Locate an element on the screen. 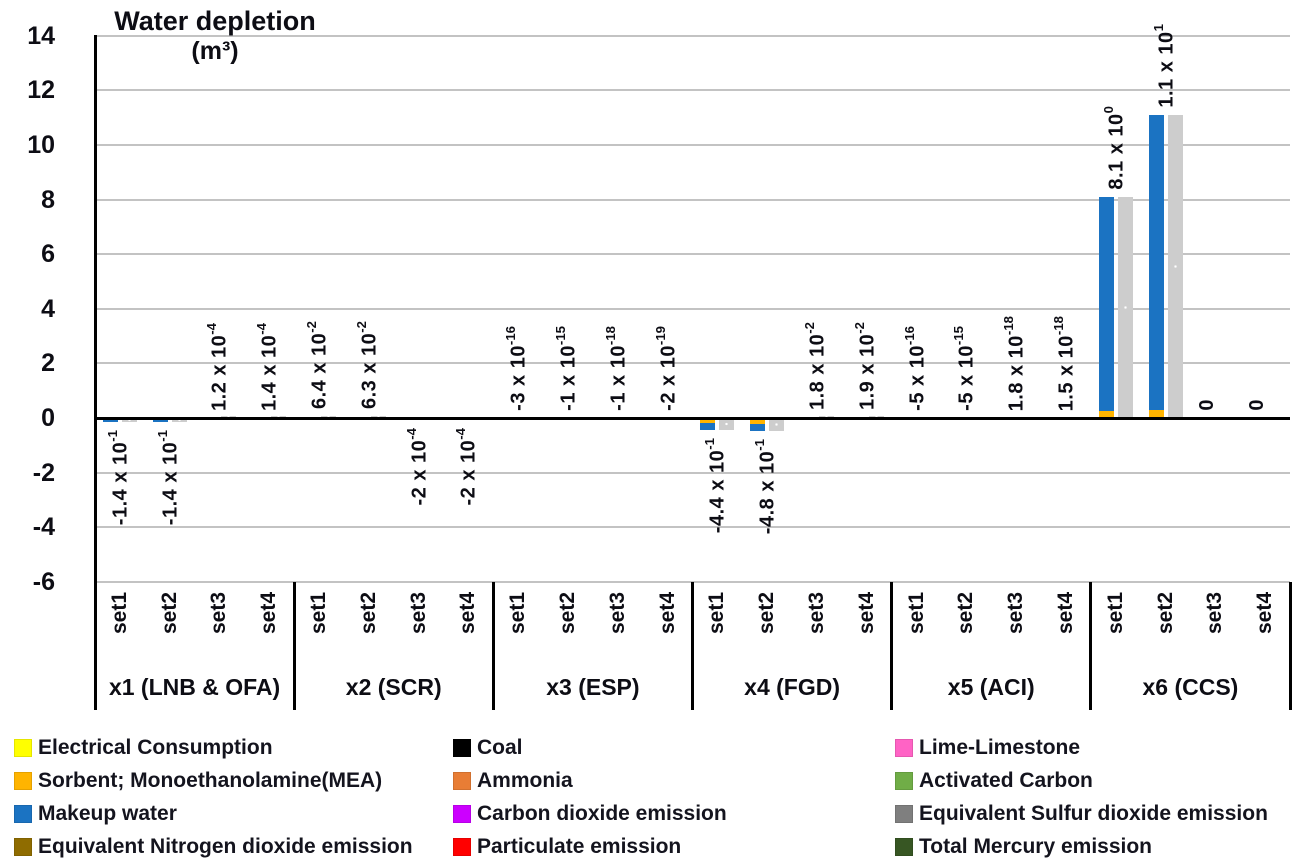 The width and height of the screenshot is (1304, 864). chart-title-text: Water depletion is located at coordinates (215, 21).